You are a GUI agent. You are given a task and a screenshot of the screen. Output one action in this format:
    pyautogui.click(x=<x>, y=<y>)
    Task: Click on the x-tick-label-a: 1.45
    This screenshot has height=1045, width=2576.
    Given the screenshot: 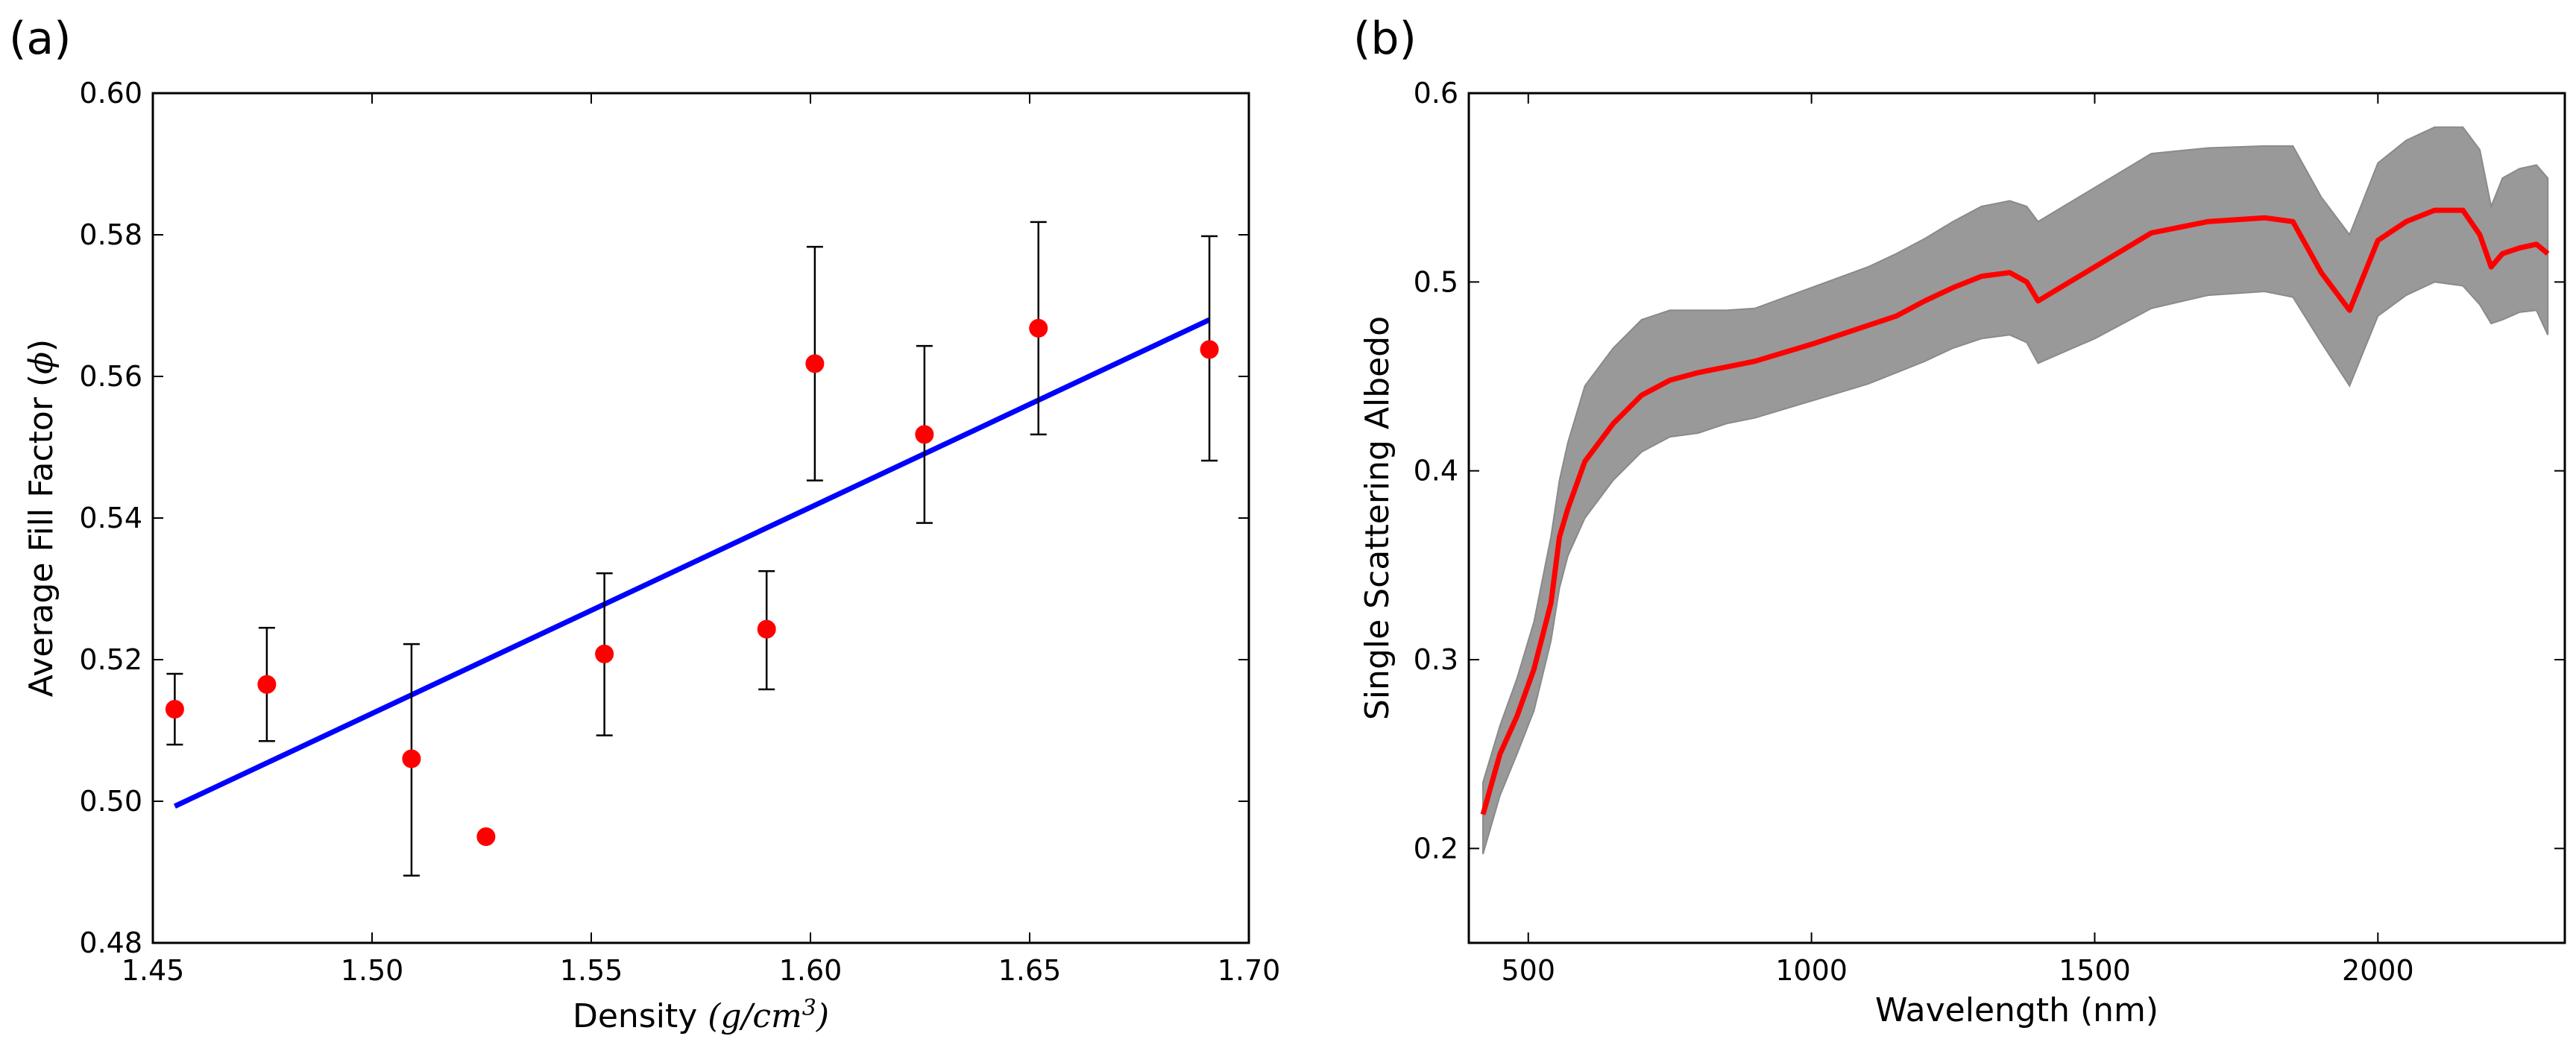 What is the action you would take?
    pyautogui.click(x=153, y=971)
    